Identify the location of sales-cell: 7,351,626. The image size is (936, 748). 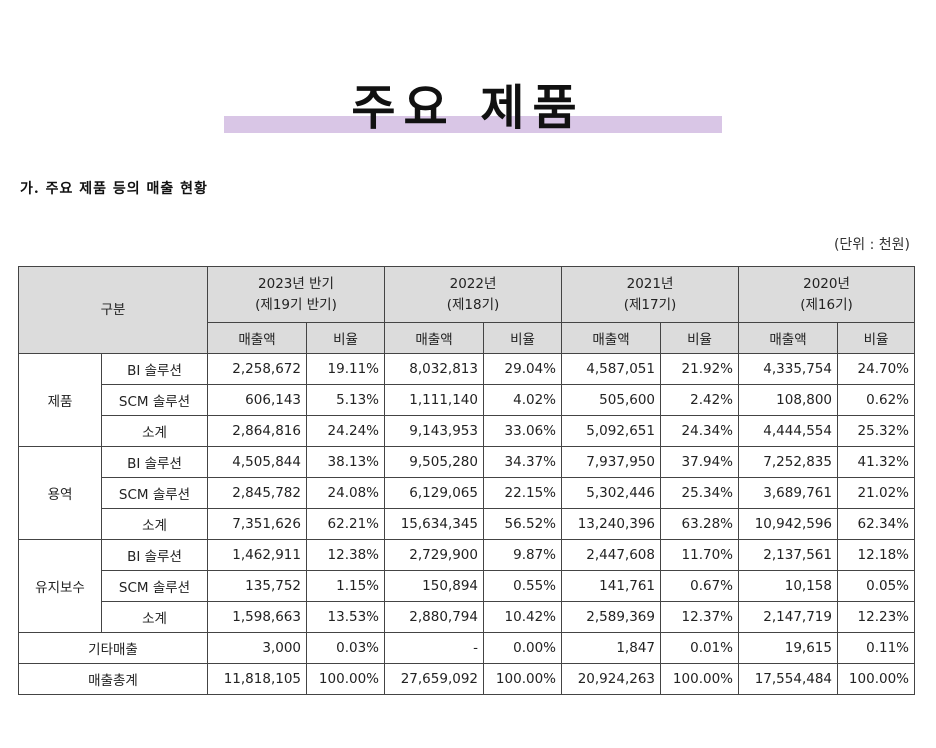
(257, 524).